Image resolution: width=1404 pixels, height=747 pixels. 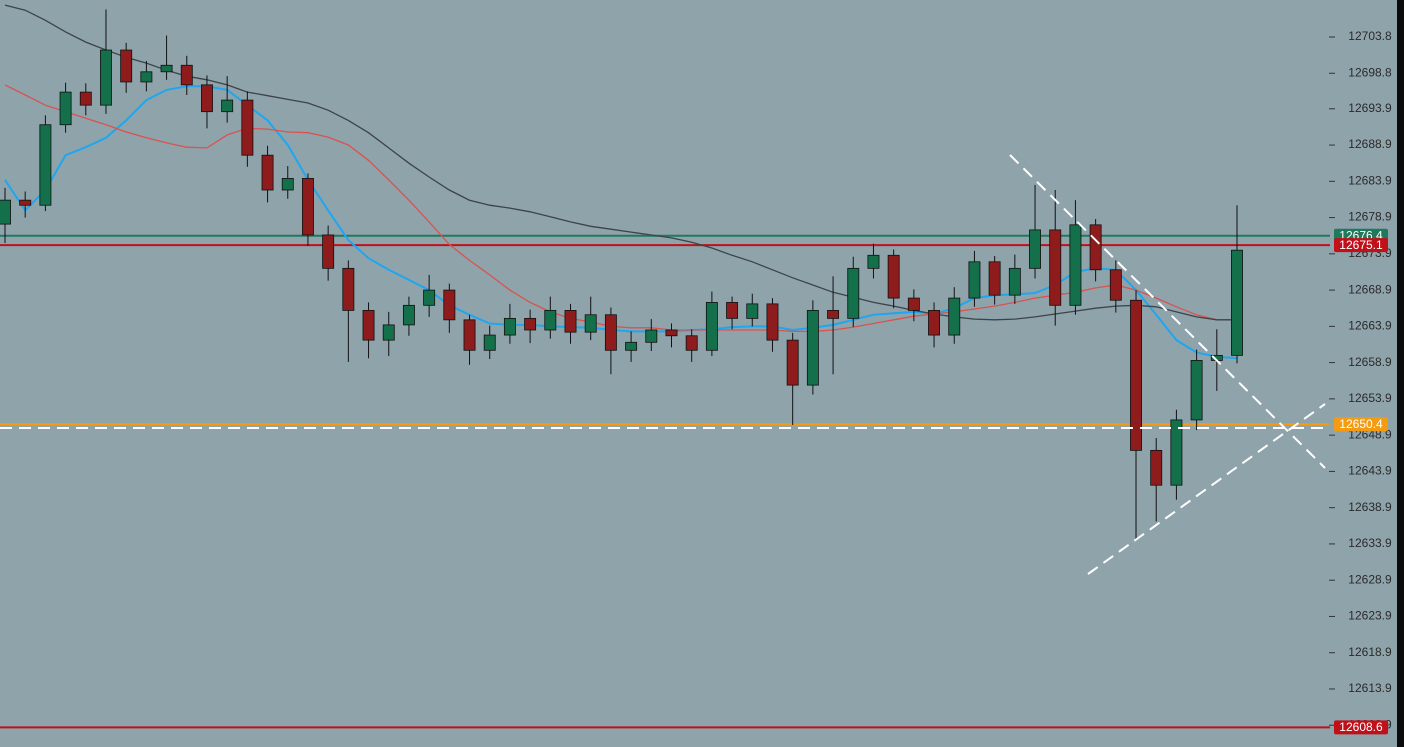 What do you see at coordinates (1370, 616) in the screenshot?
I see `y-tick-label: 12623.9` at bounding box center [1370, 616].